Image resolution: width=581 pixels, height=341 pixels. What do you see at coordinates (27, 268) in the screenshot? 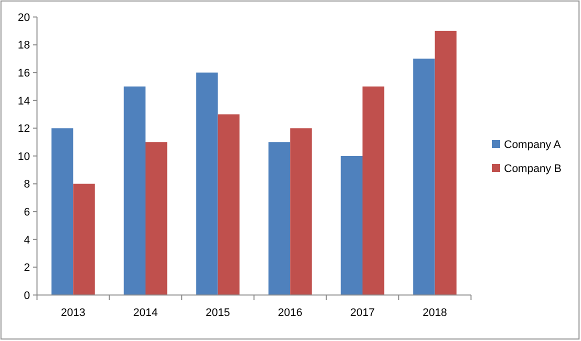
I see `y-tick-label: 2` at bounding box center [27, 268].